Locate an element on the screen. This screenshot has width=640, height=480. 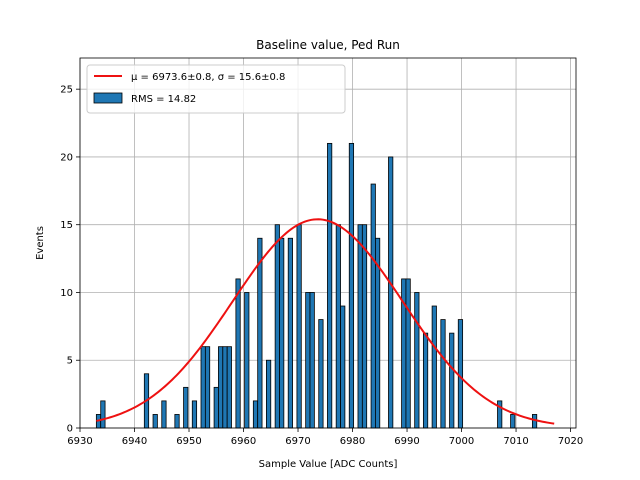
y-axis-label: Events is located at coordinates (40, 243).